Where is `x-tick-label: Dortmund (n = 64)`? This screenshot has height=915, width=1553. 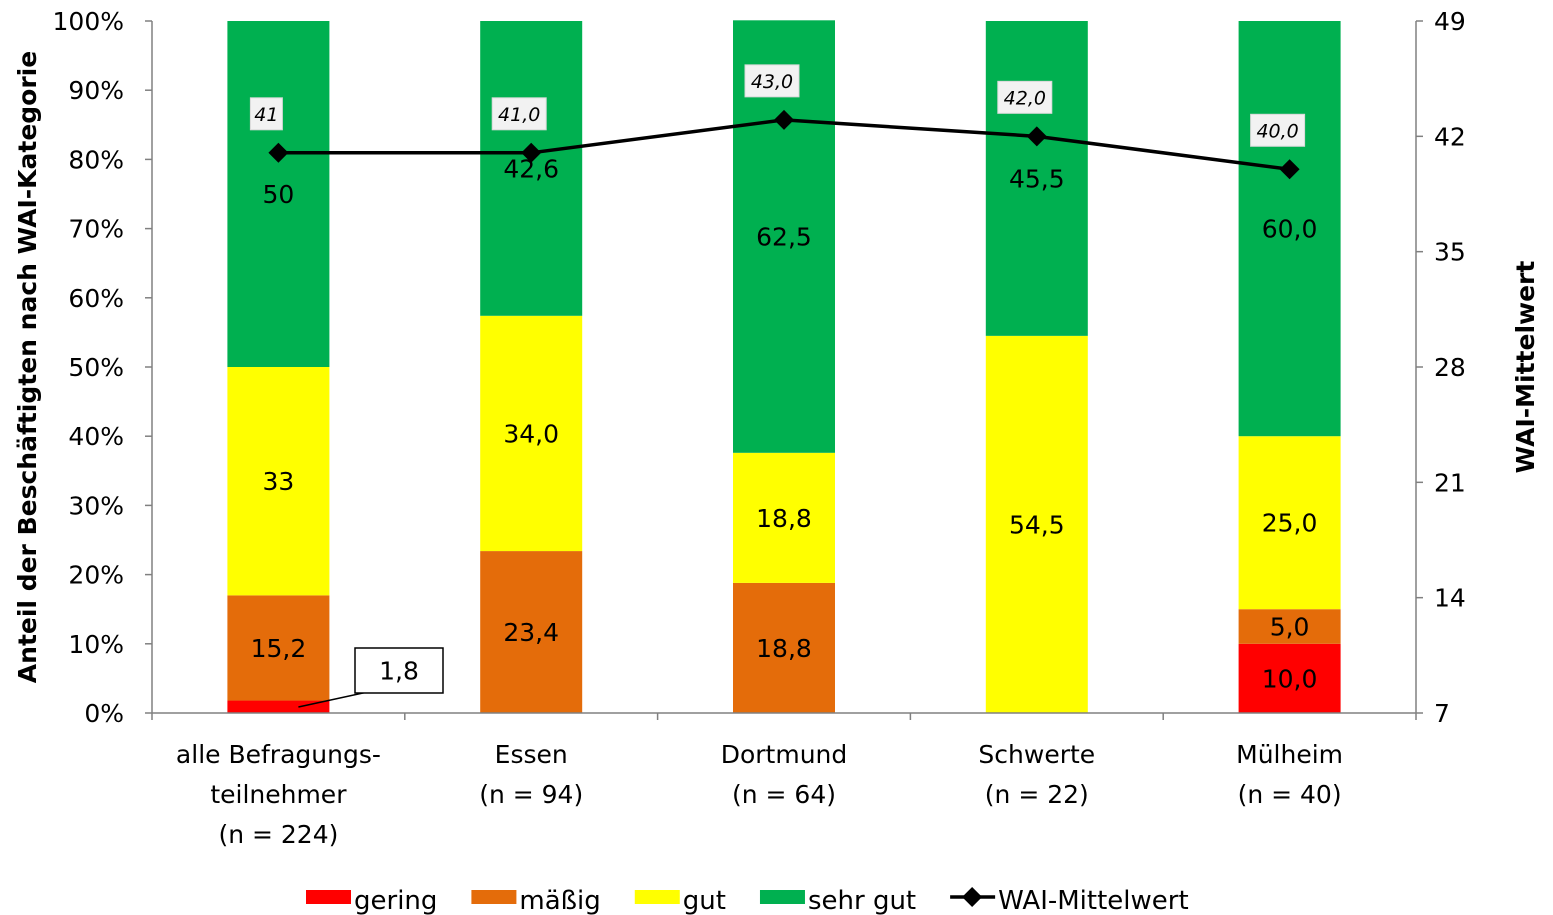 x-tick-label: Dortmund (n = 64) is located at coordinates (784, 774).